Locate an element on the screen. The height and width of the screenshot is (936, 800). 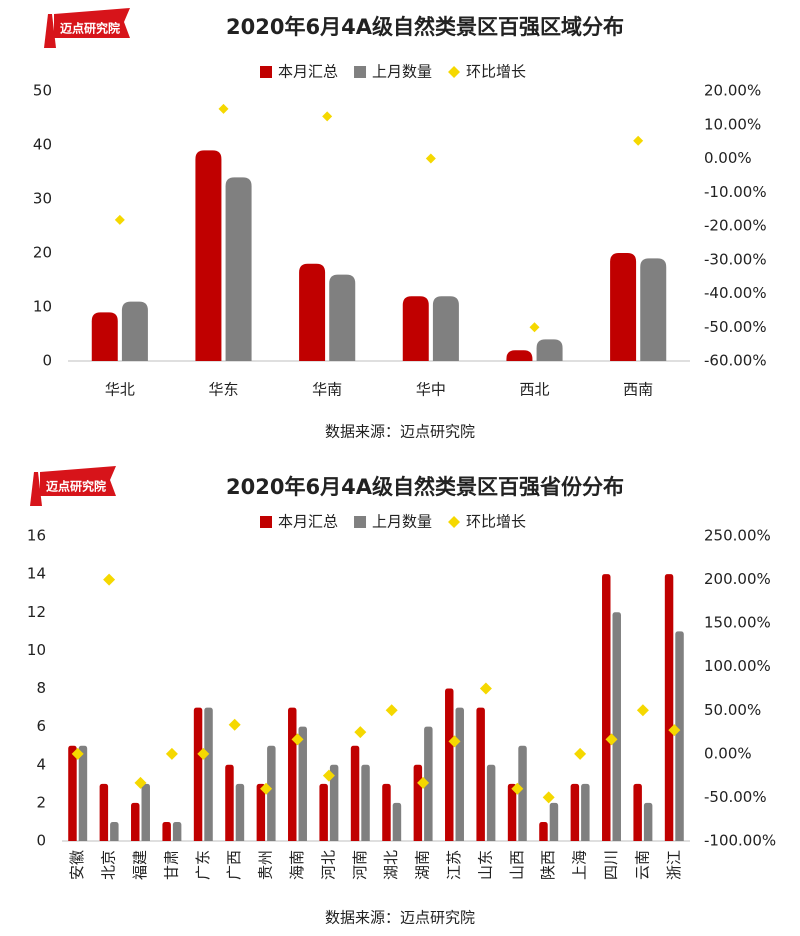
y2-tick-label: 0.00% is located at coordinates (728, 158).